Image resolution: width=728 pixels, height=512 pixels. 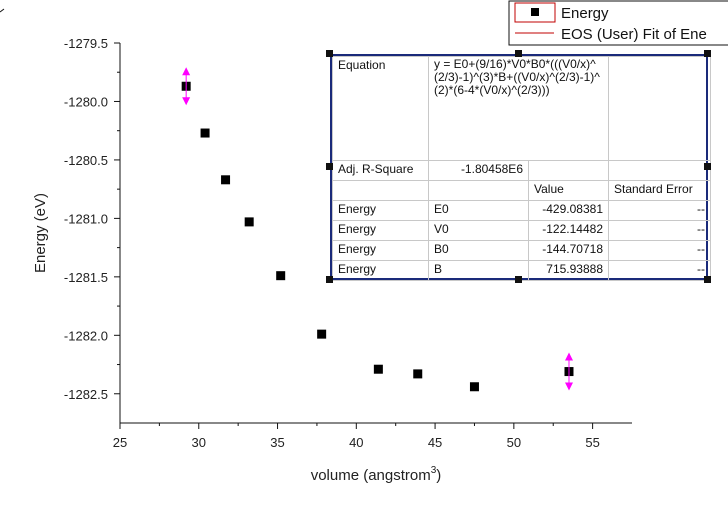 I want to click on legend-label-fit: EOS (User) Fit of Ene, so click(x=634, y=34).